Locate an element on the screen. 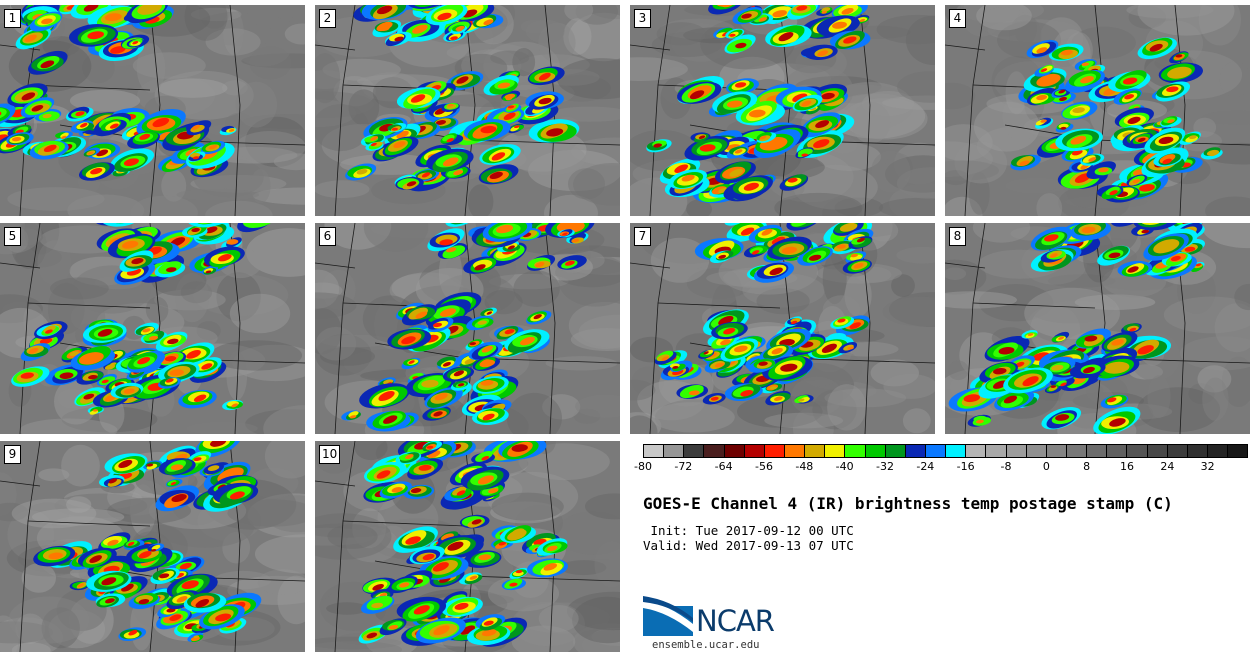 This screenshot has height=653, width=1260. postage-stamp-map-1: 1 is located at coordinates (152, 110).